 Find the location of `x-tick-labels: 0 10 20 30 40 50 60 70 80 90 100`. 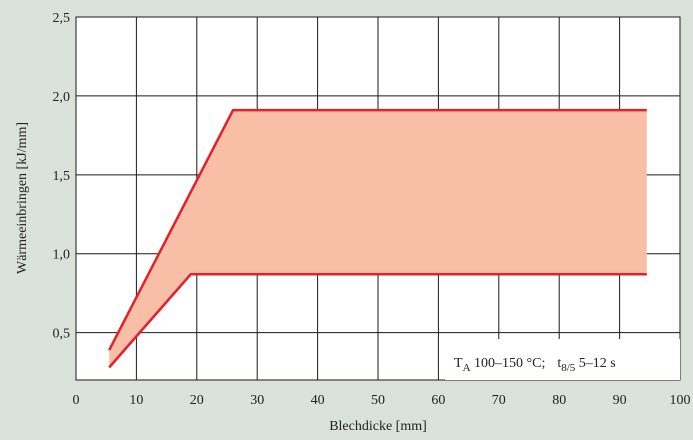

x-tick-labels: 0 10 20 30 40 50 60 70 80 90 100 is located at coordinates (382, 400).